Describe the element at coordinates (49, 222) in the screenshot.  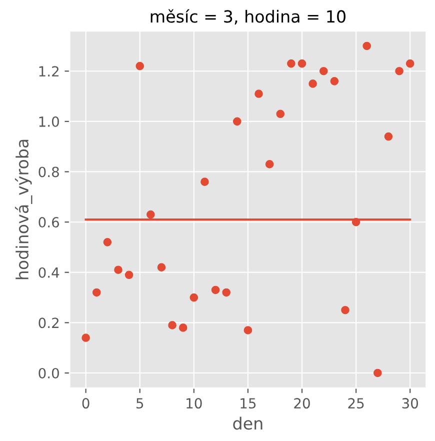
I see `y-tick-label: 0.6` at that location.